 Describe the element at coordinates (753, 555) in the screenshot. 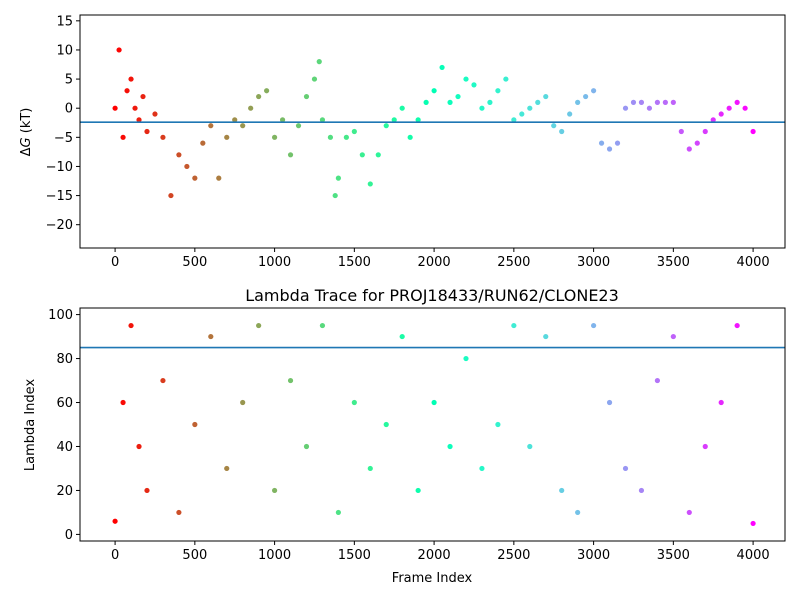

I see `lambda-x-tick-label: 4000` at that location.